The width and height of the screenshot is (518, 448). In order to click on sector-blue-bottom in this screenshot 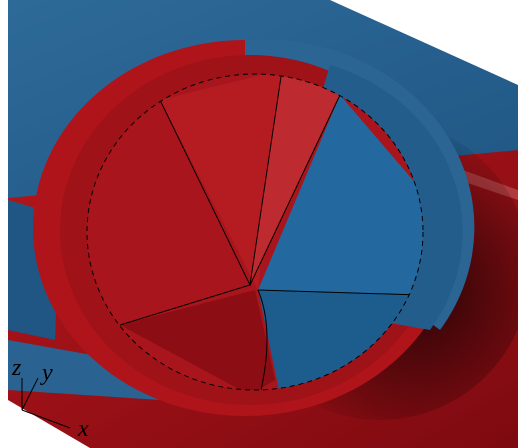, I will do `click(339, 340)`.